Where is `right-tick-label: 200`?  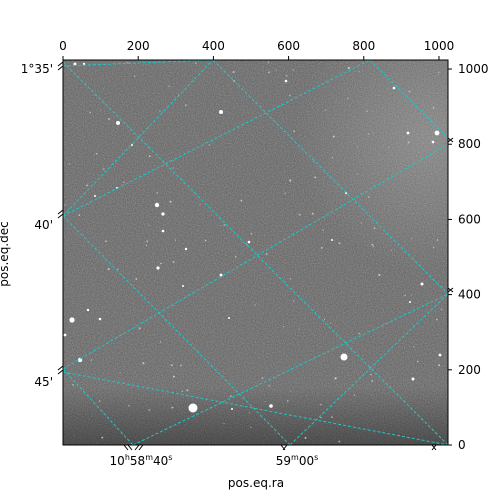 right-tick-label: 200 is located at coordinates (469, 370).